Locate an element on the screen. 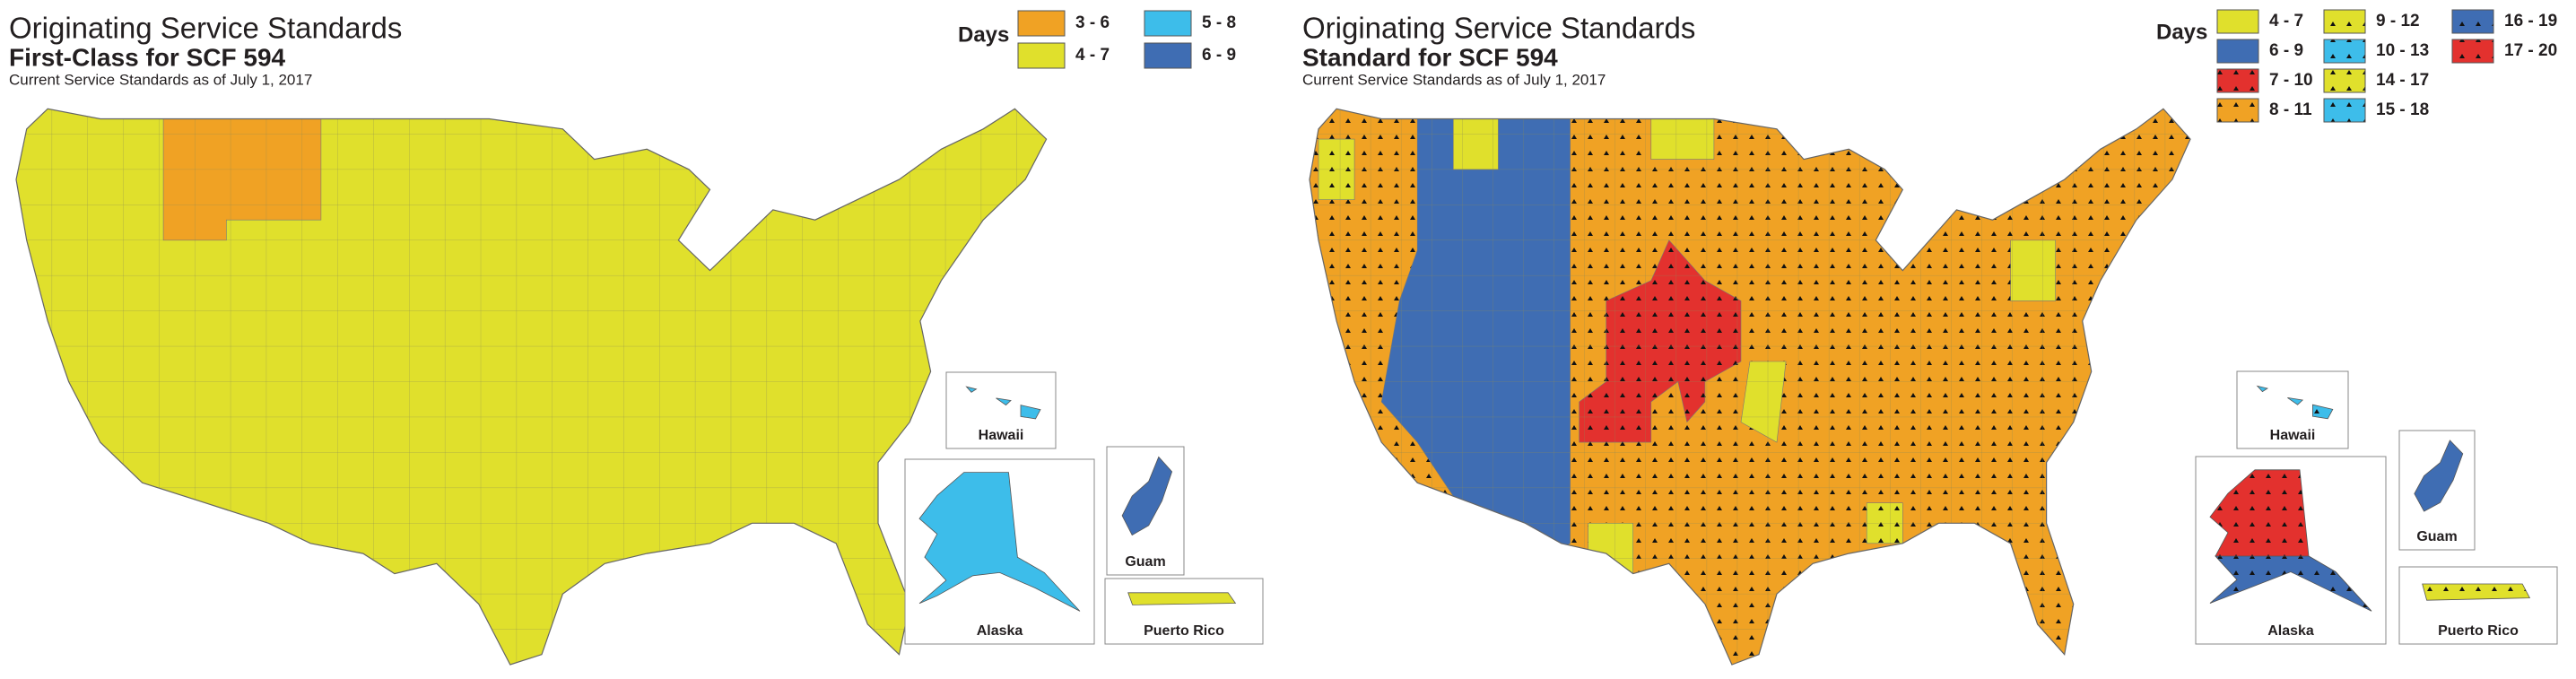 The height and width of the screenshot is (679, 2576). legend-label: 17 - 20 is located at coordinates (2530, 50).